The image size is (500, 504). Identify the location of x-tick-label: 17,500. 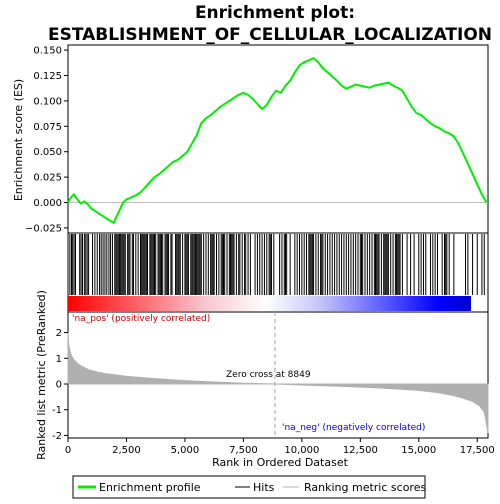
(477, 450).